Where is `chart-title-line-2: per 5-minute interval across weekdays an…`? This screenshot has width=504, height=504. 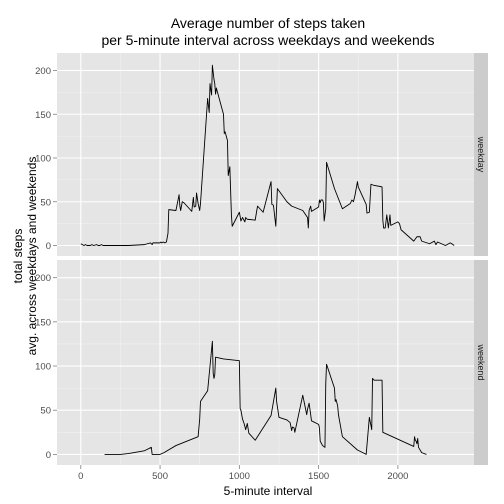 chart-title-line-2: per 5-minute interval across weekdays an… is located at coordinates (267, 40).